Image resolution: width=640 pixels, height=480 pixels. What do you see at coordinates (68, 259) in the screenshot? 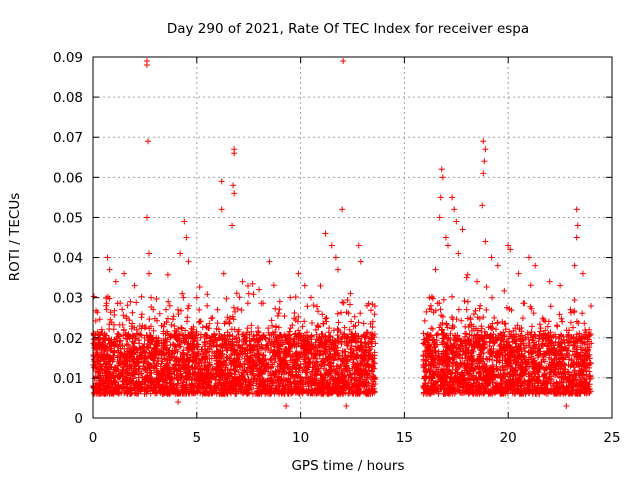
I see `y-tick-label: 0.04` at bounding box center [68, 259].